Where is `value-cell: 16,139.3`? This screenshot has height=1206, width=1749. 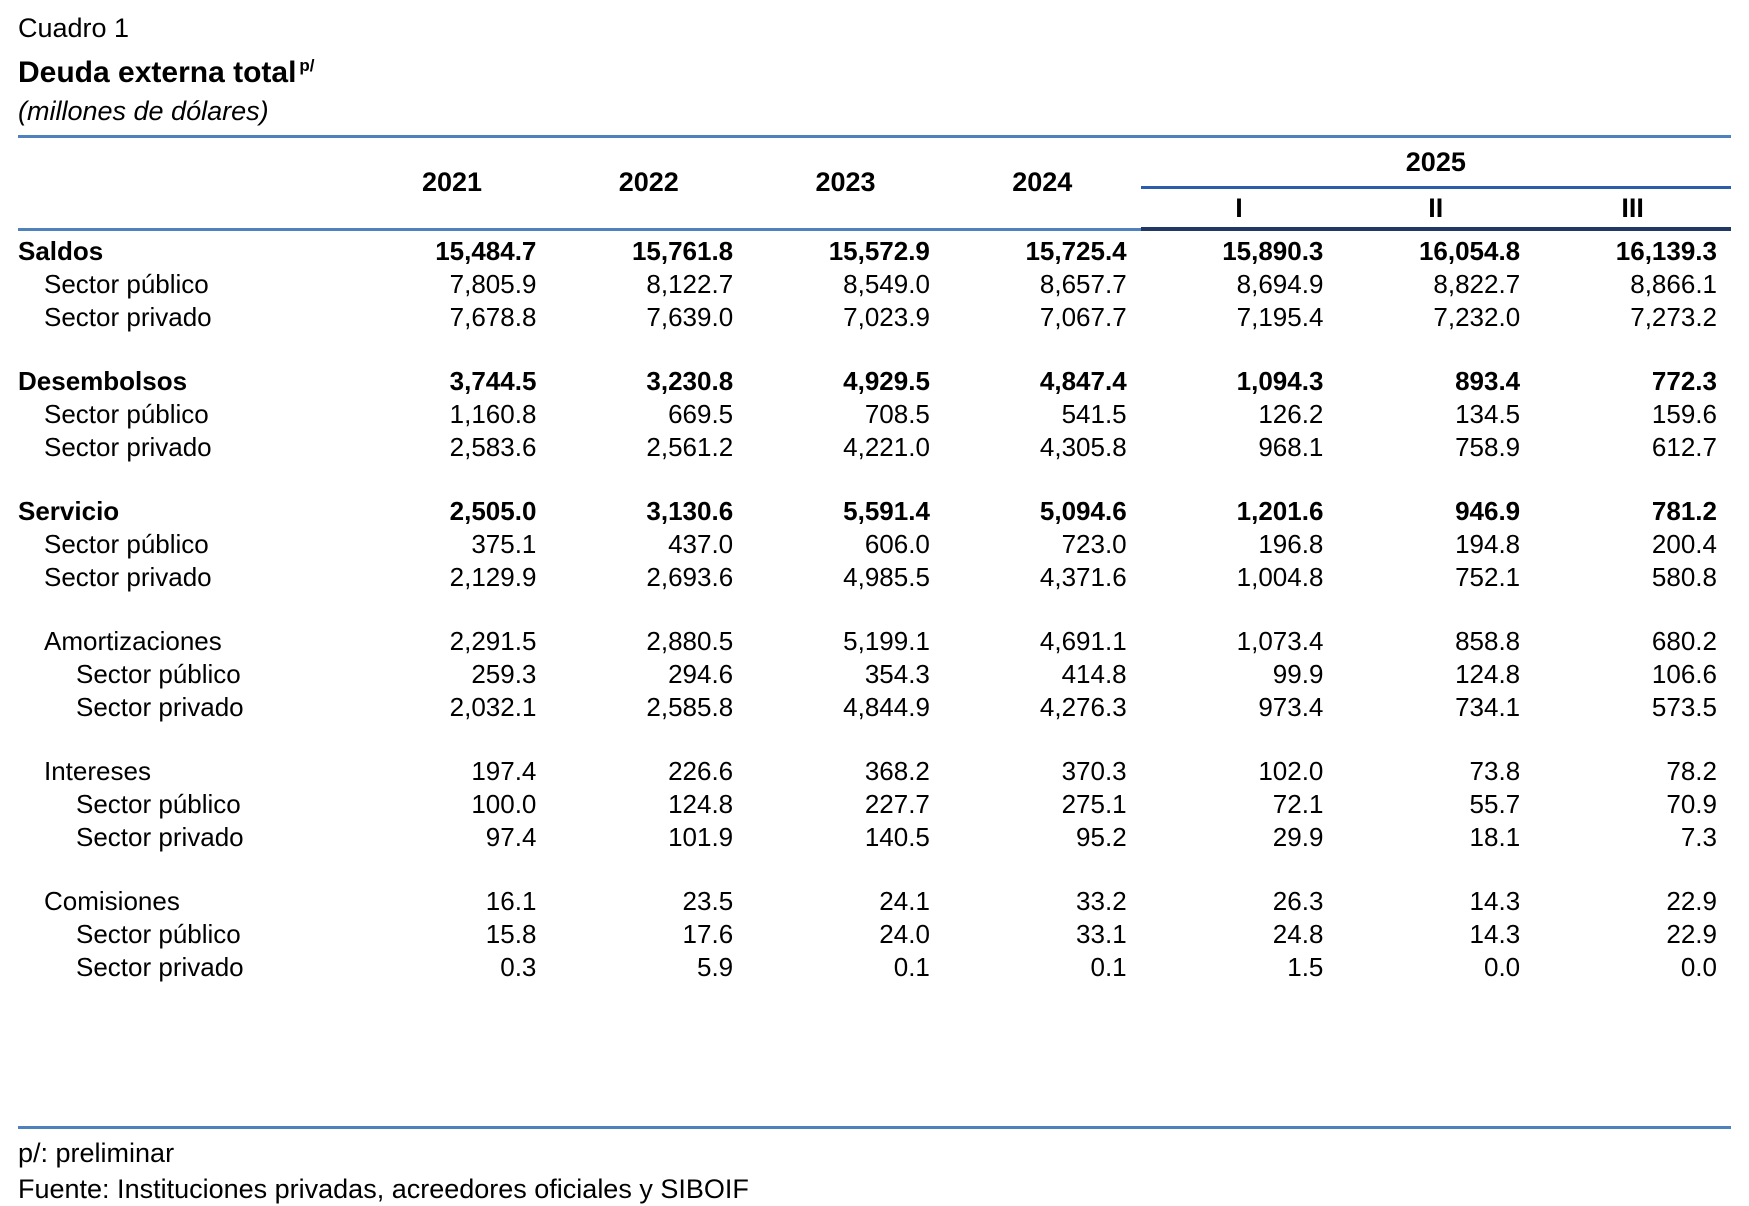 value-cell: 16,139.3 is located at coordinates (1666, 251).